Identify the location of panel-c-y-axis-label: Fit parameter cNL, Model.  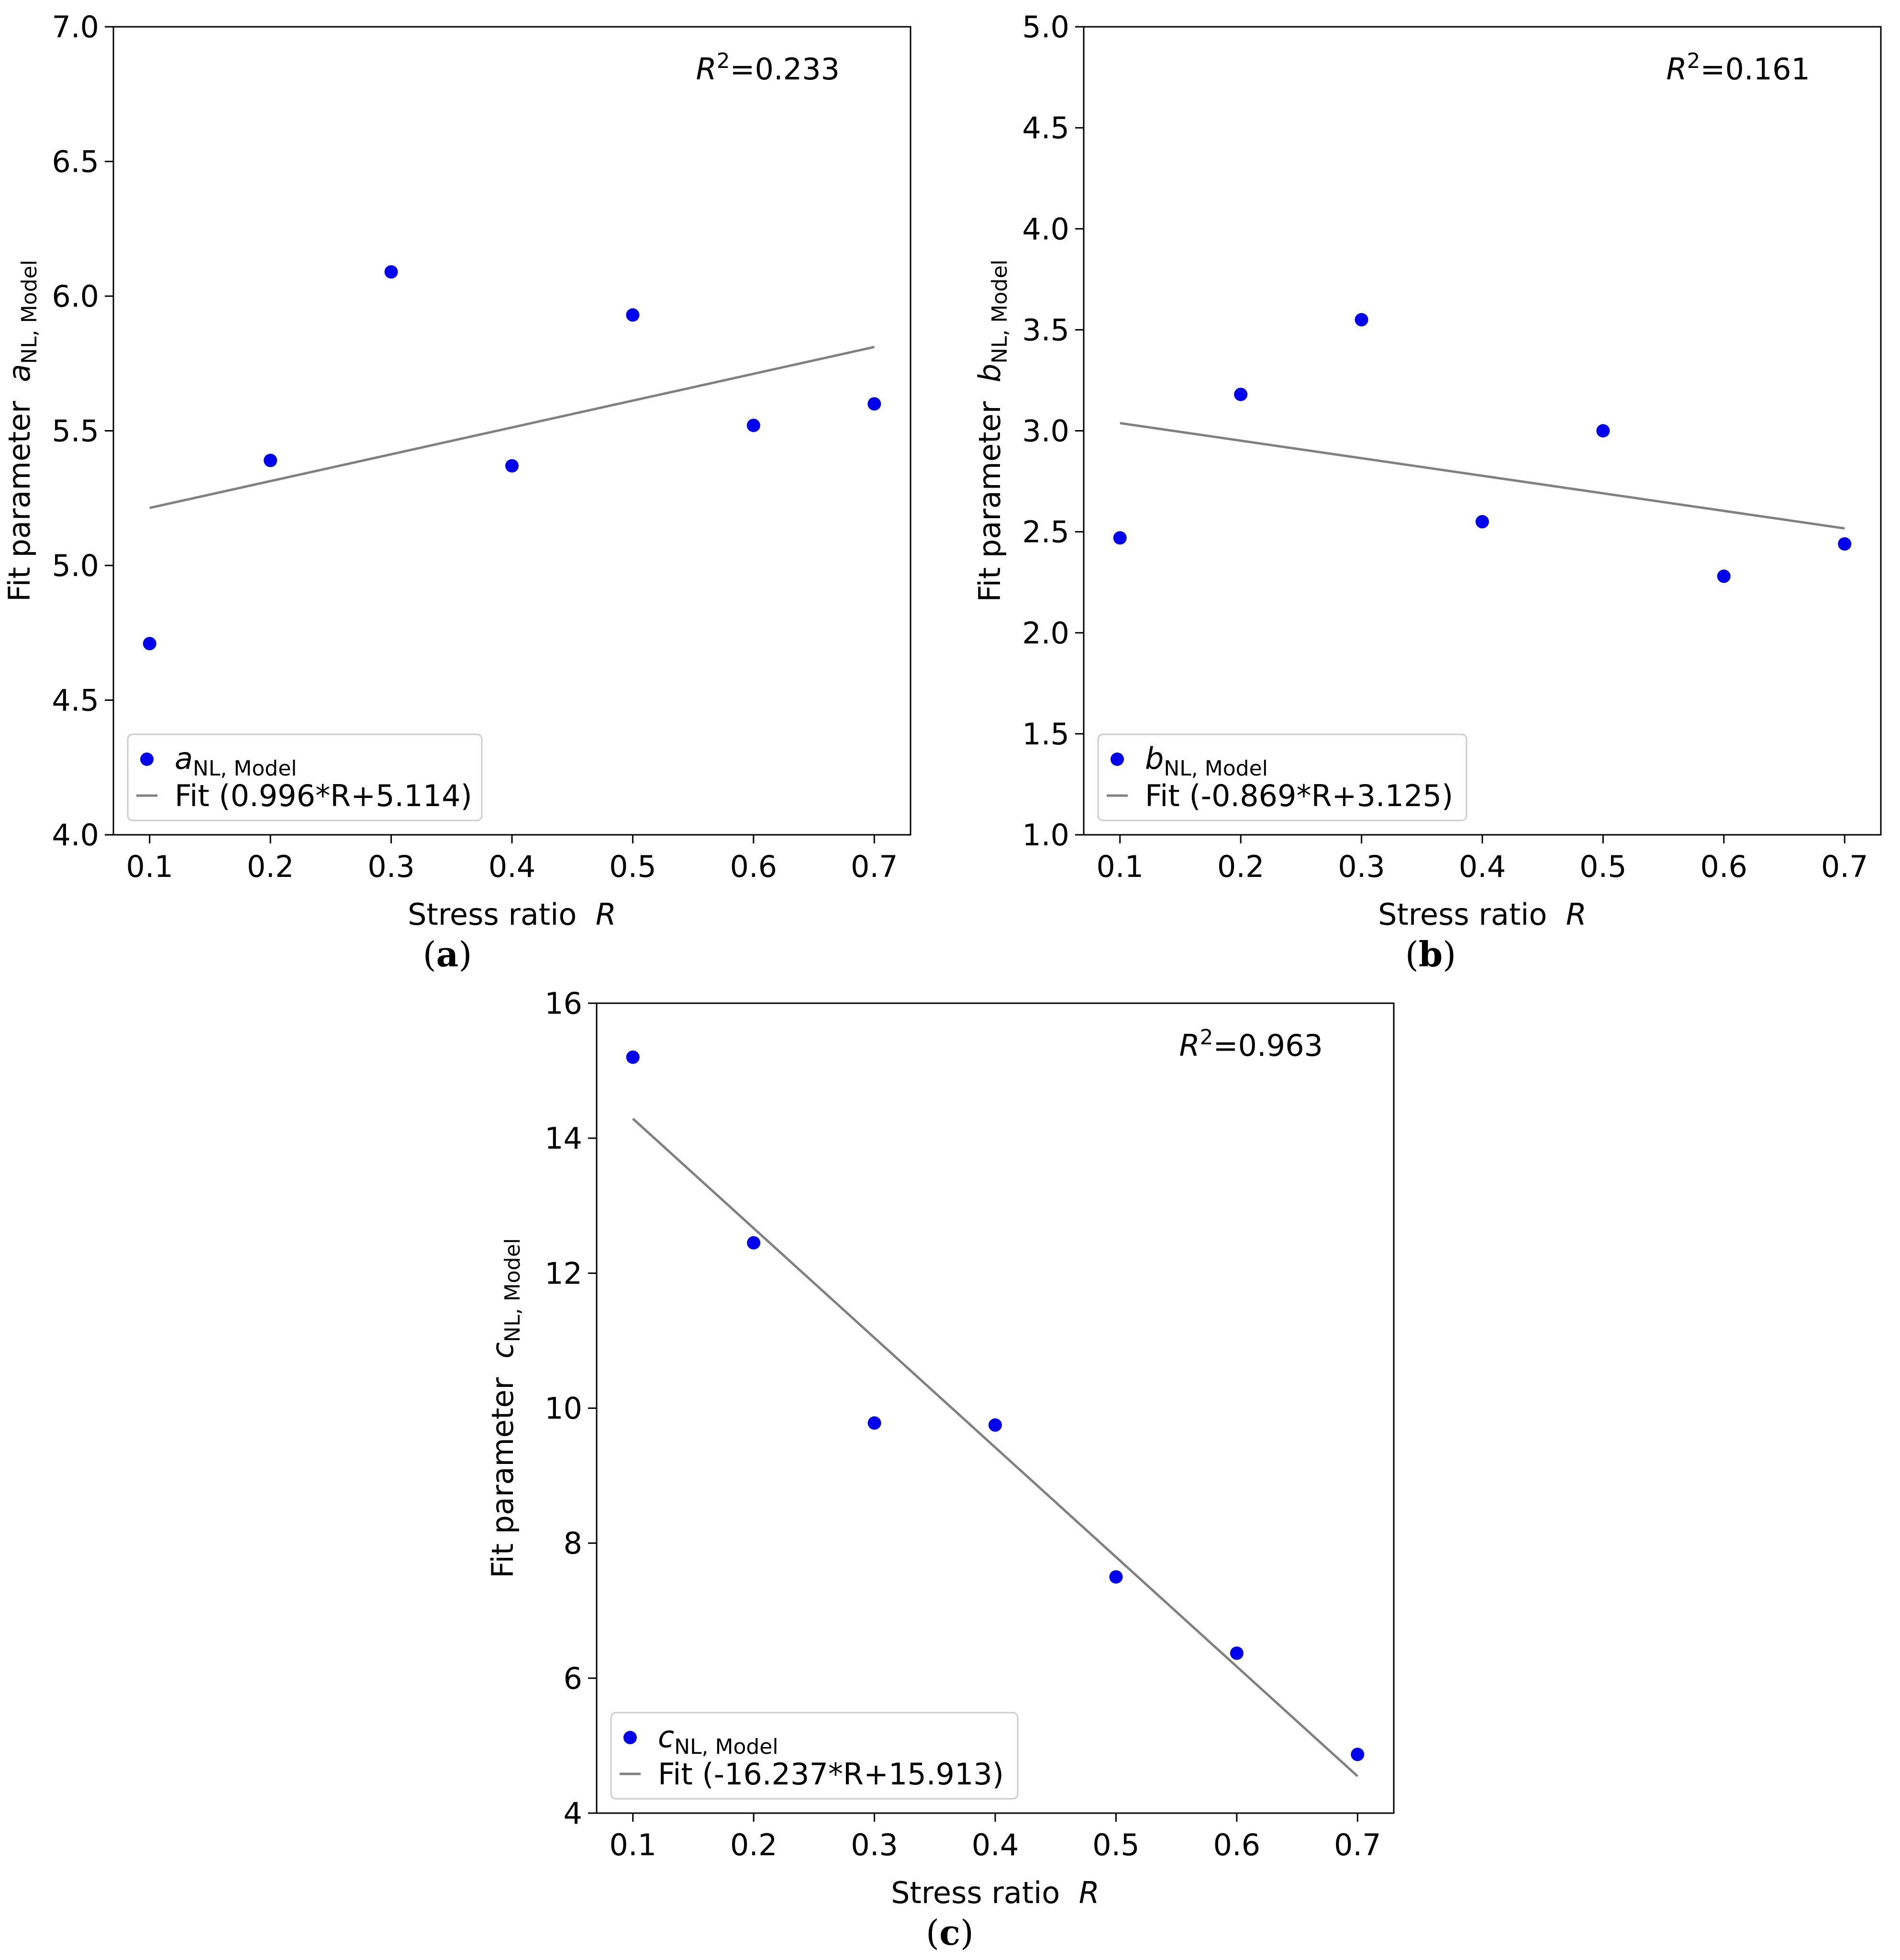
(505, 1408).